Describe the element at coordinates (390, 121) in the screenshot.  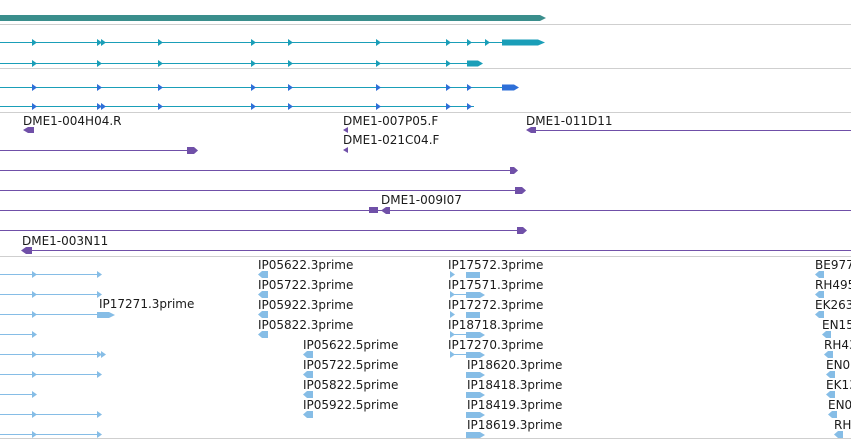
I see `est-label: DME1-007P05.F` at that location.